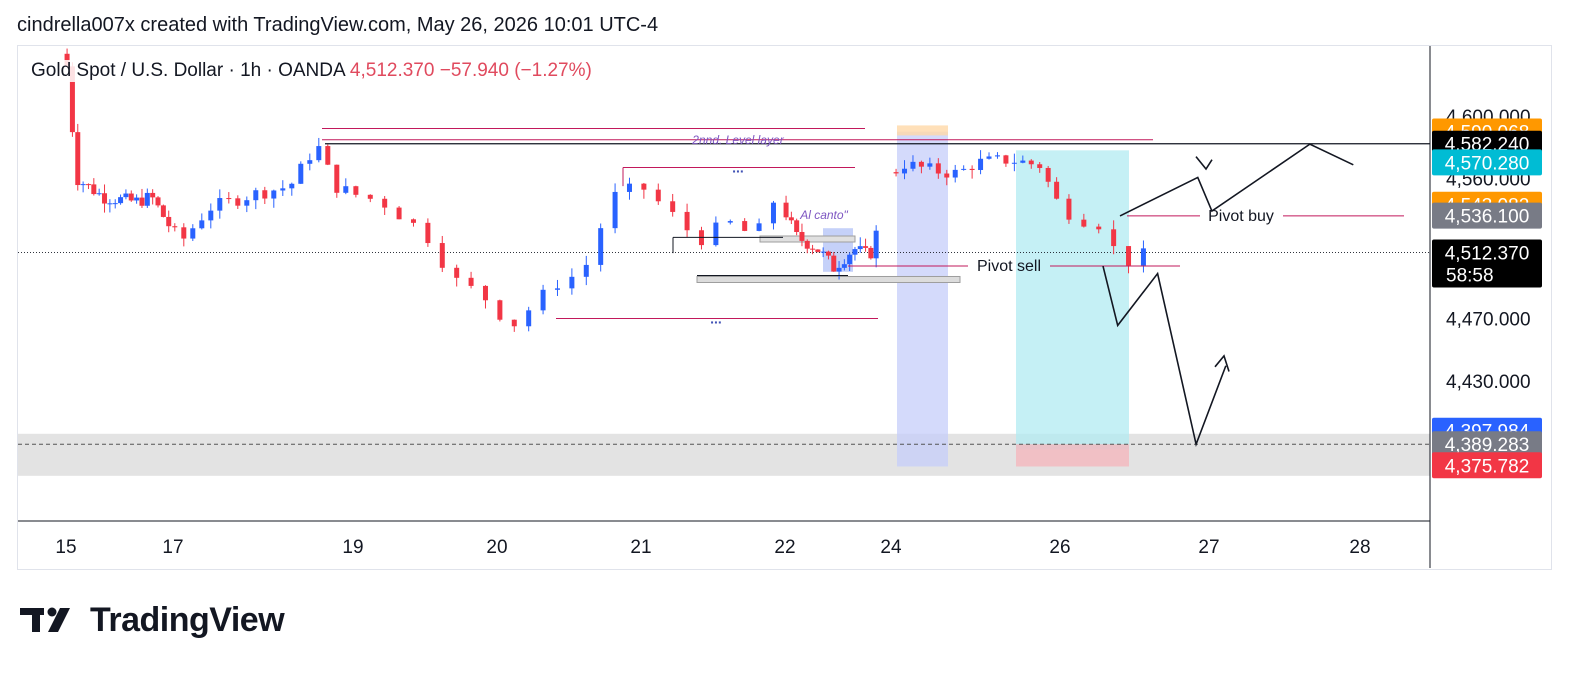  What do you see at coordinates (891, 547) in the screenshot?
I see `x-tick-label: 24` at bounding box center [891, 547].